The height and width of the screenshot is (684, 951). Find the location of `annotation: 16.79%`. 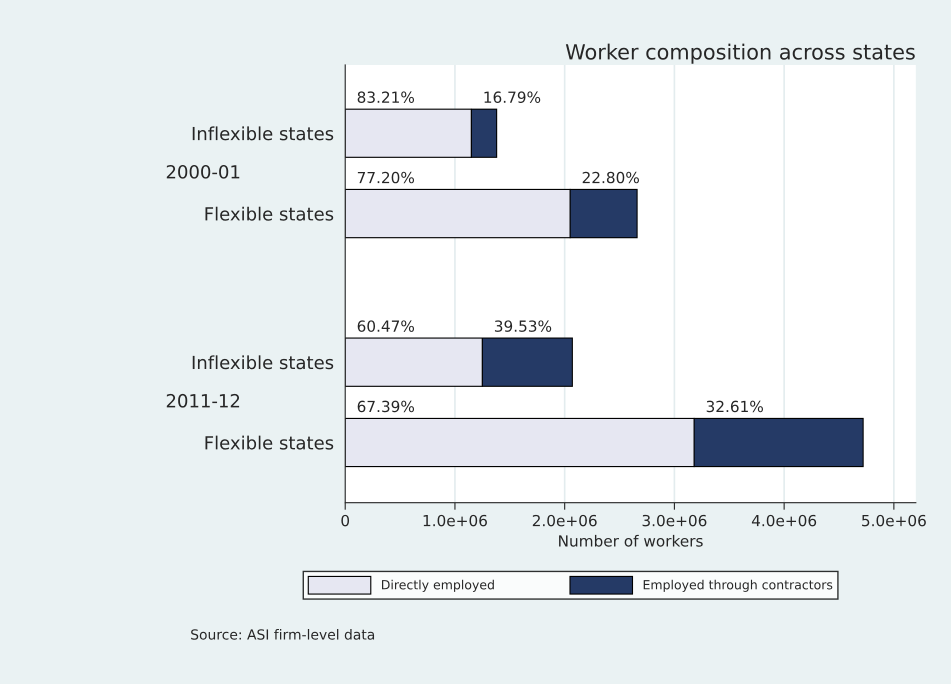

annotation: 16.79% is located at coordinates (512, 97).